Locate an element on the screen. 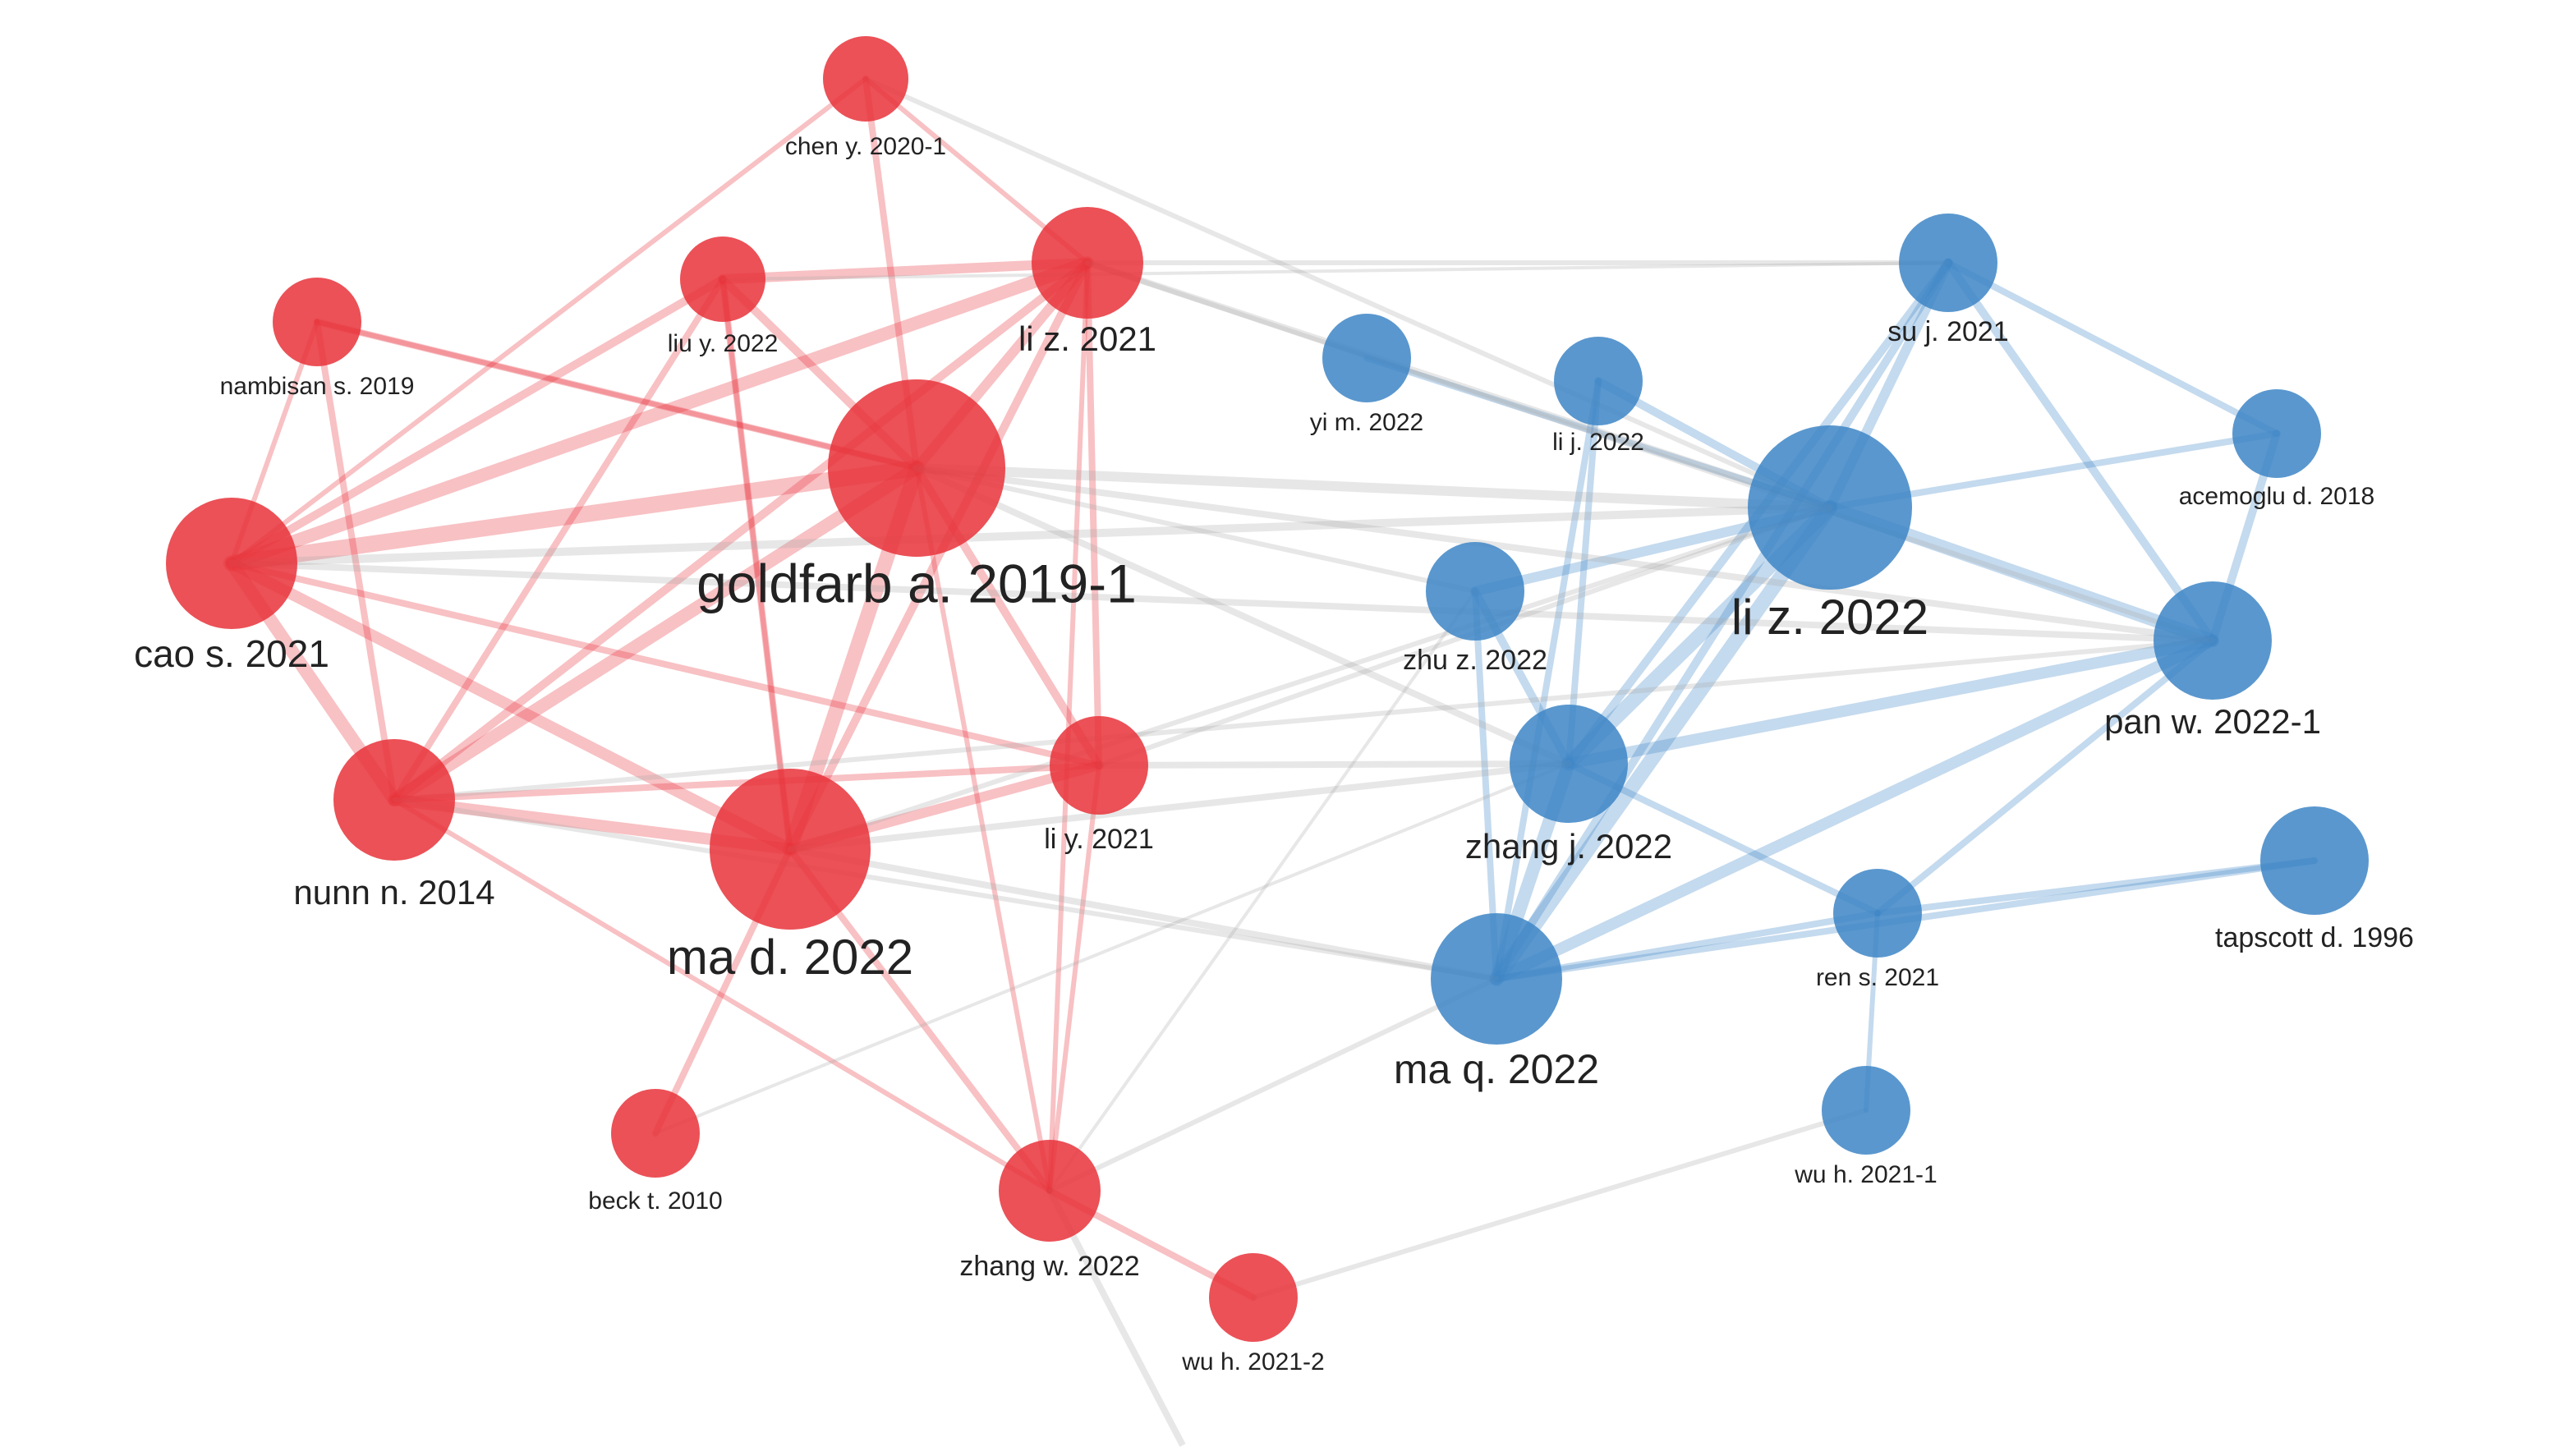 The width and height of the screenshot is (2565, 1456). node-label: zhu z. 2022 is located at coordinates (1475, 660).